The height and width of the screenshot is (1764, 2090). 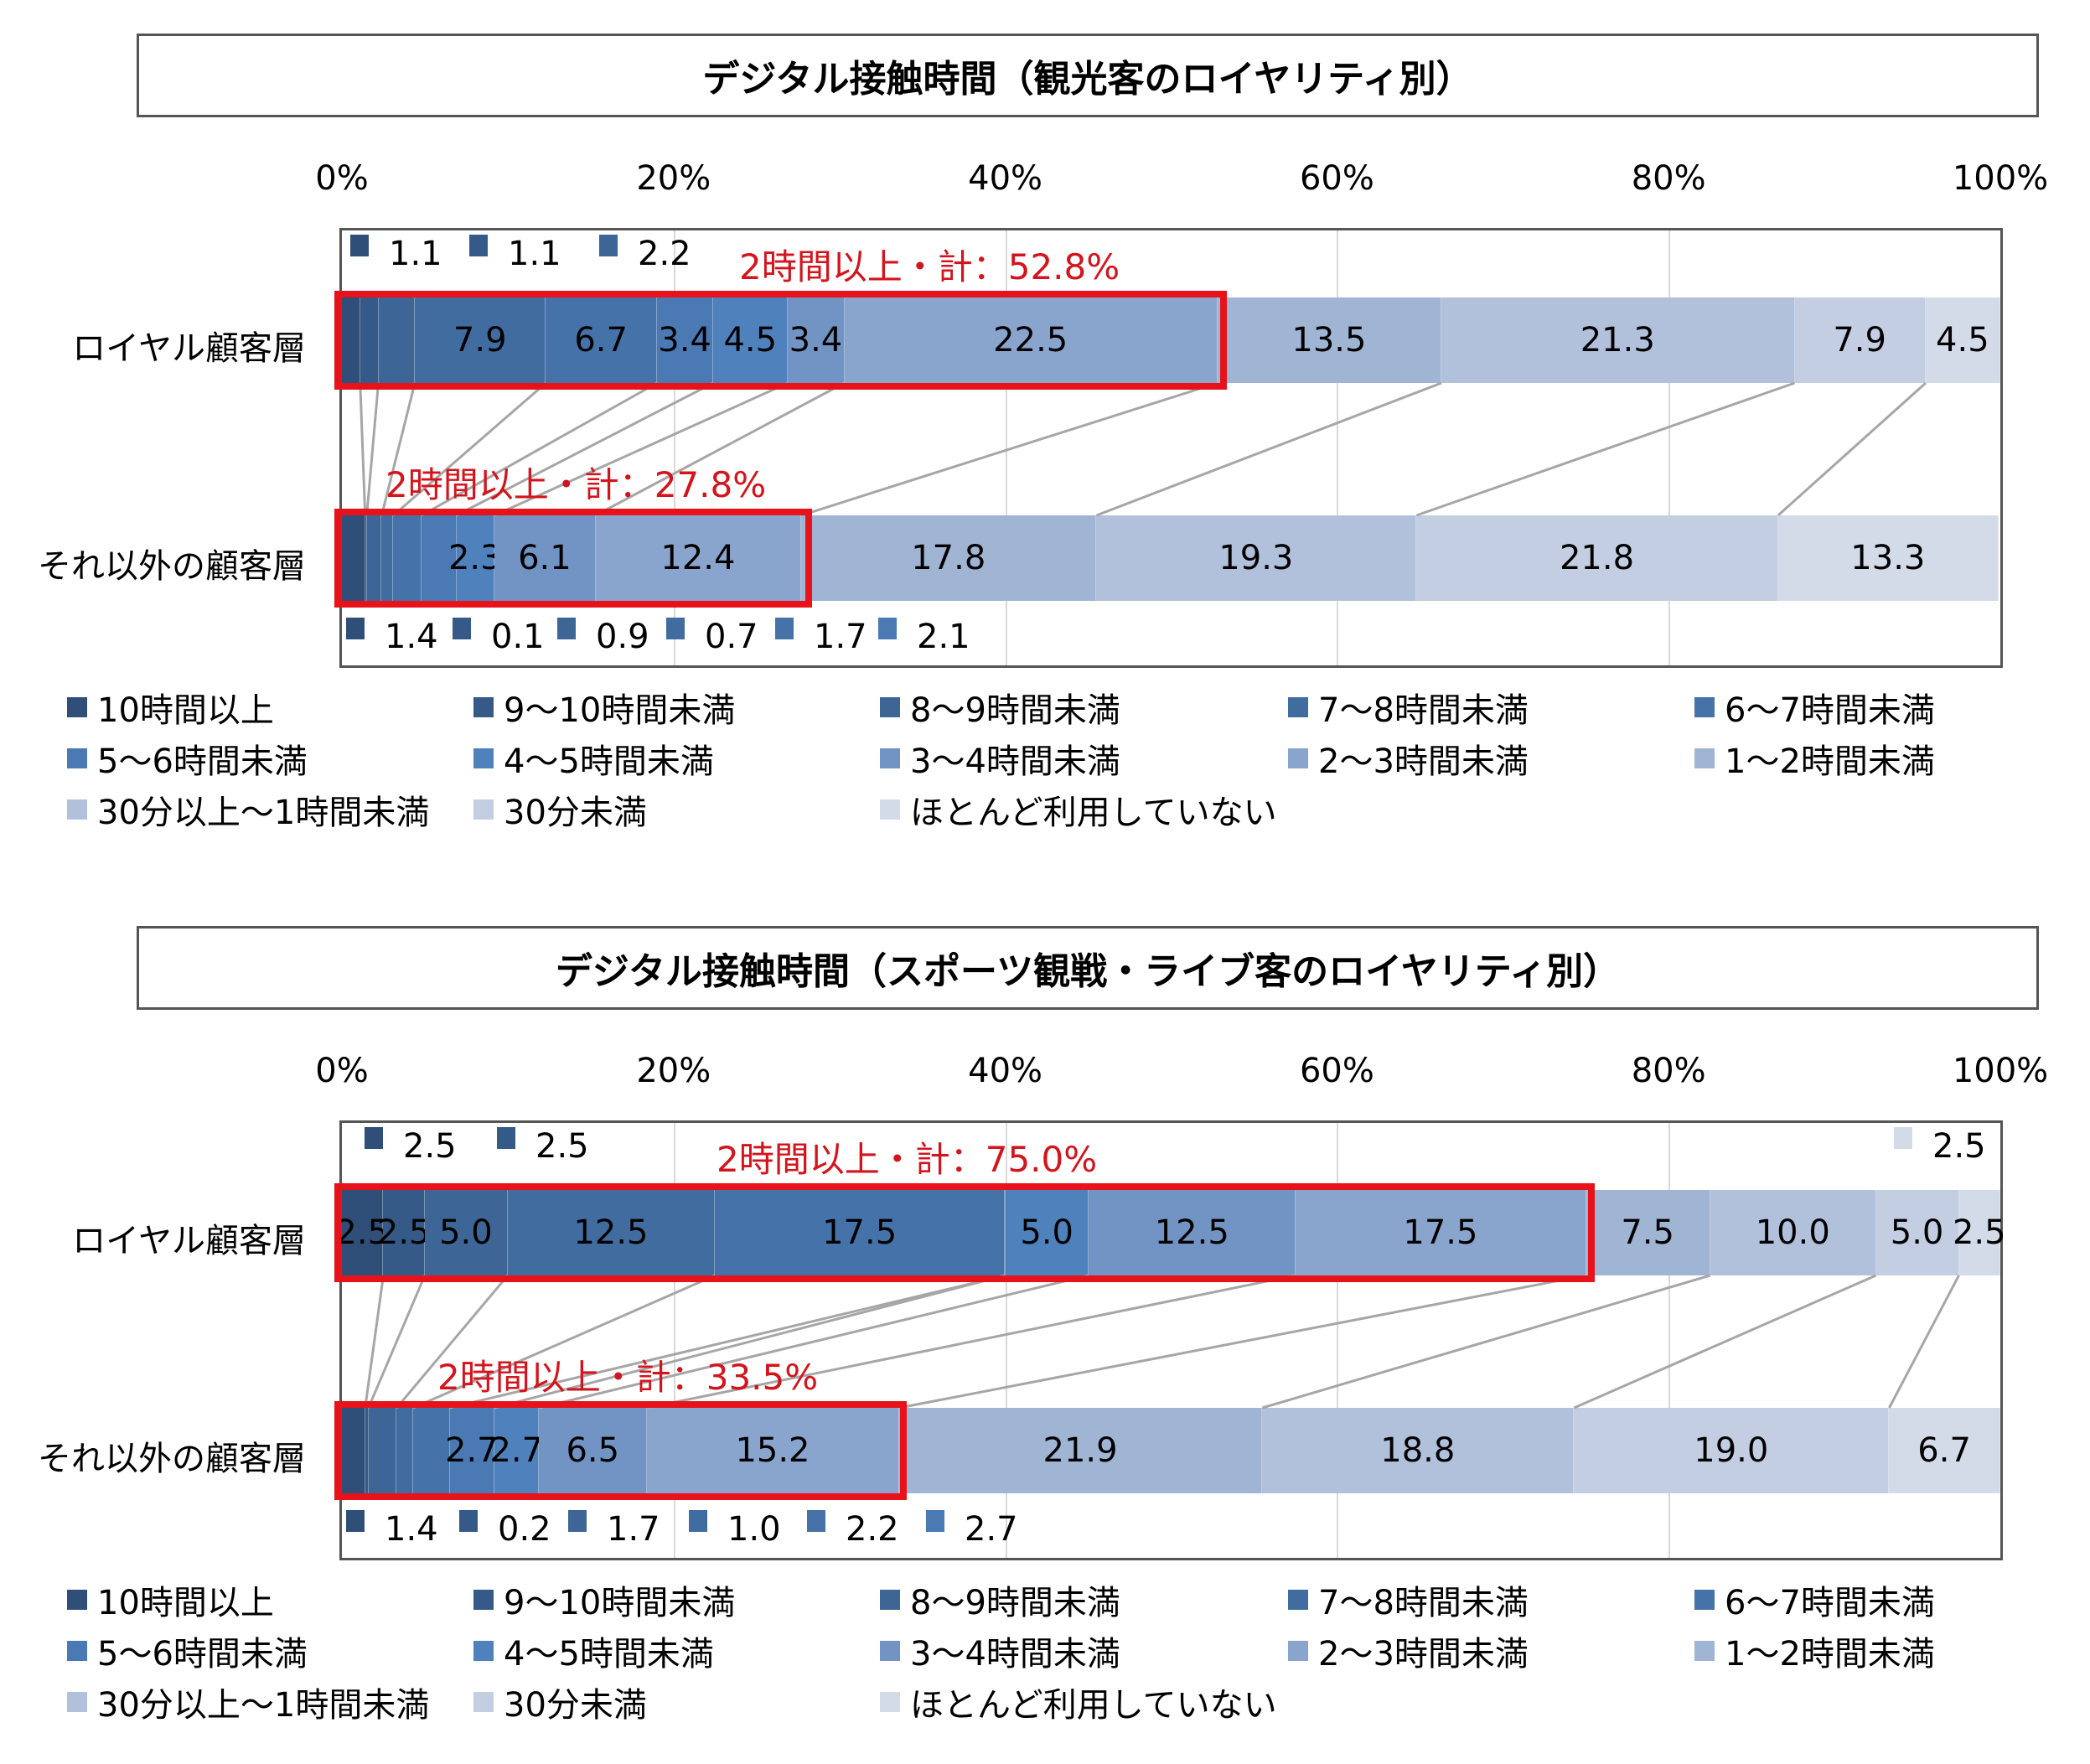 What do you see at coordinates (1031, 340) in the screenshot?
I see `bar-segment: 22.5` at bounding box center [1031, 340].